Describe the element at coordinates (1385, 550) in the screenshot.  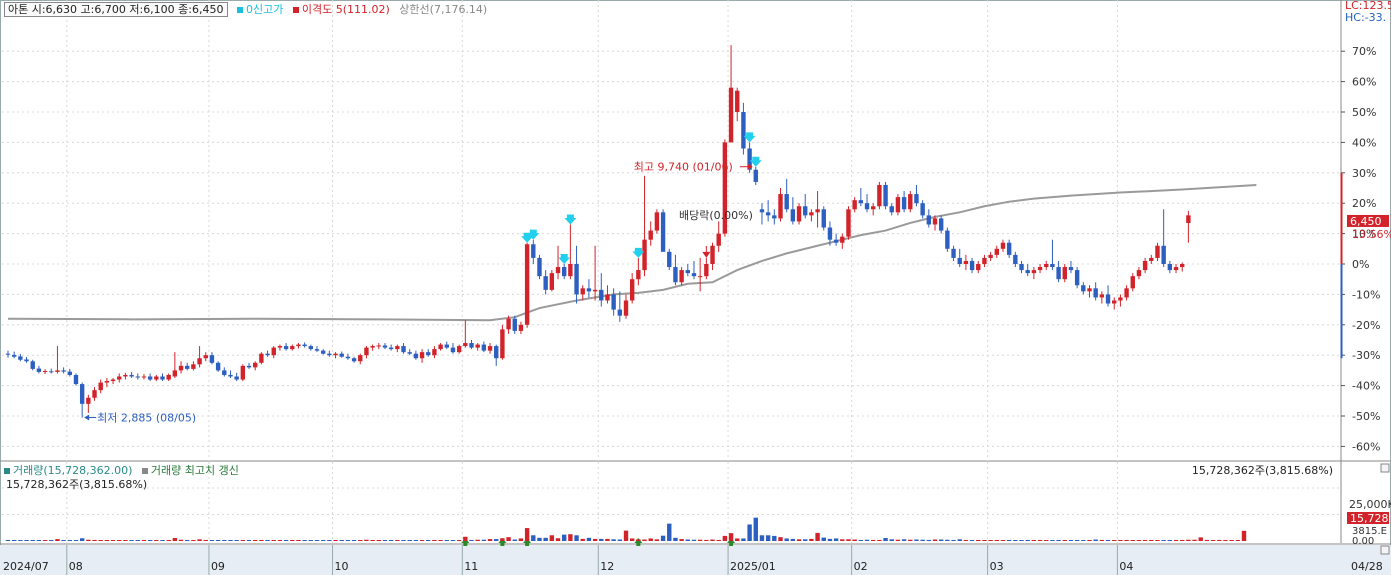
I see `axis-close-icon` at that location.